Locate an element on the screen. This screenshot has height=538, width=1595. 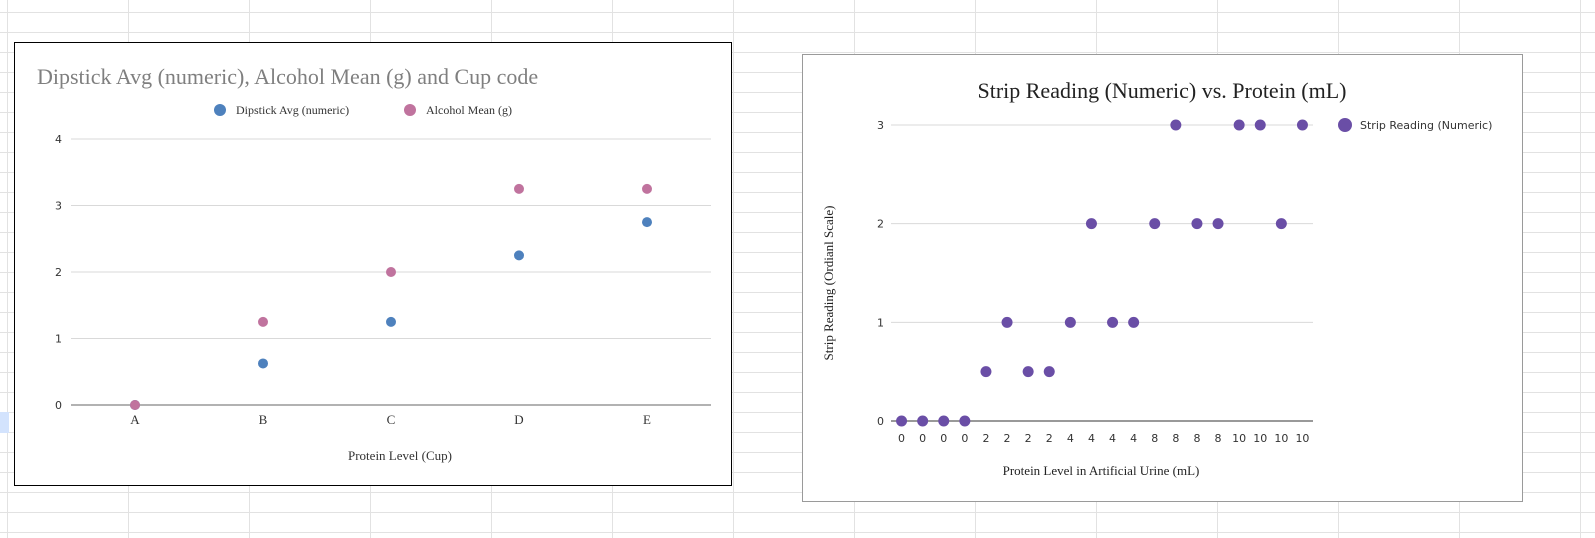
legend-label-alcohol: Alcohol Mean (g) is located at coordinates (469, 110).